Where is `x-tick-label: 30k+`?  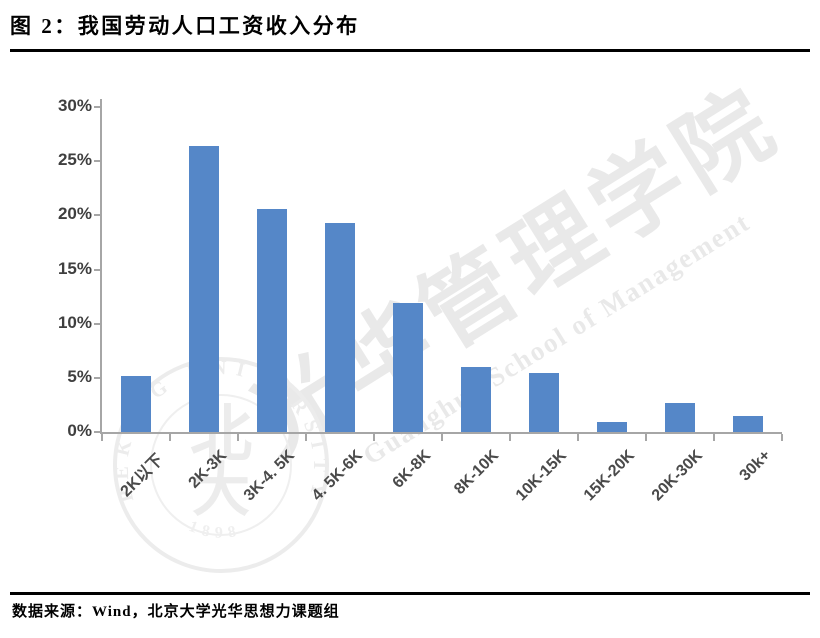 x-tick-label: 30k+ is located at coordinates (755, 466).